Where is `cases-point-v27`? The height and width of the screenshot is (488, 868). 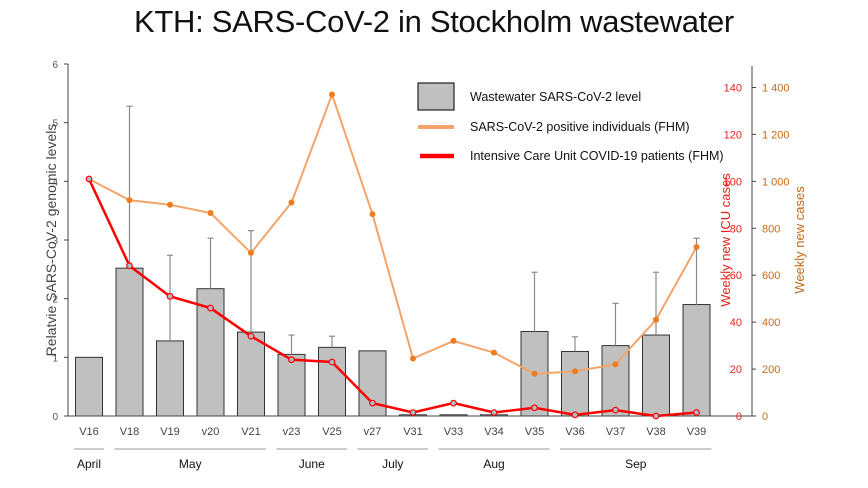
cases-point-v27 is located at coordinates (372, 214).